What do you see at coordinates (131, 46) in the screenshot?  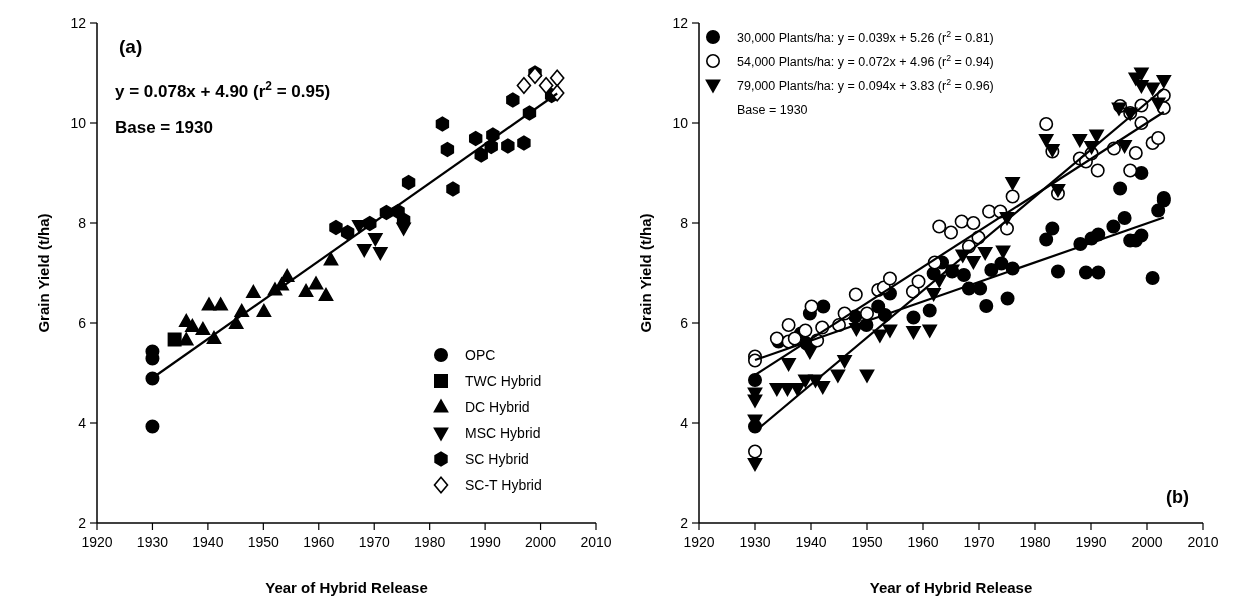 I see `annotation: (a)` at bounding box center [131, 46].